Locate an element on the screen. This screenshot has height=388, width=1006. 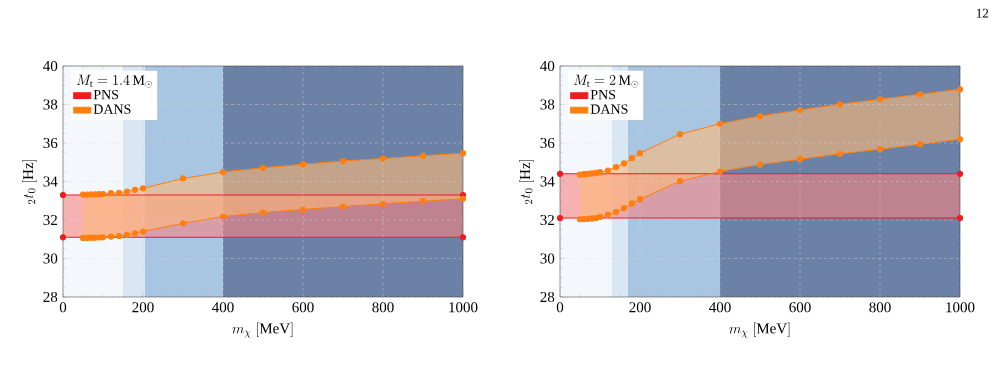
text: 12 is located at coordinates (982, 13).